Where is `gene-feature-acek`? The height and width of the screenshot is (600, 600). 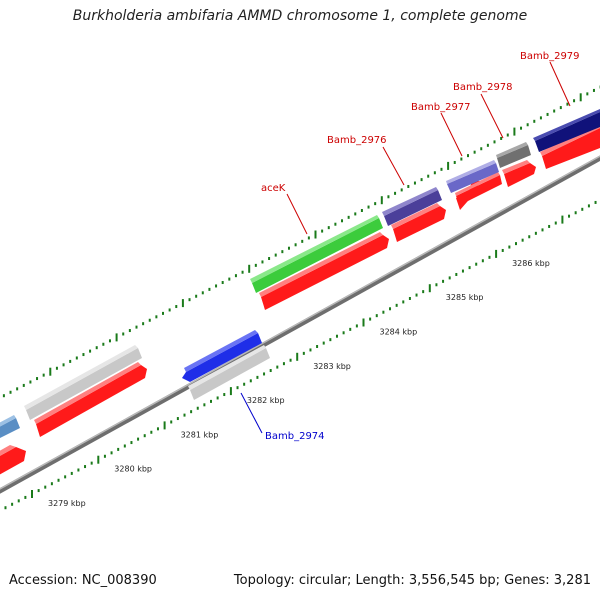
gene-feature-acek is located at coordinates (316, 254).